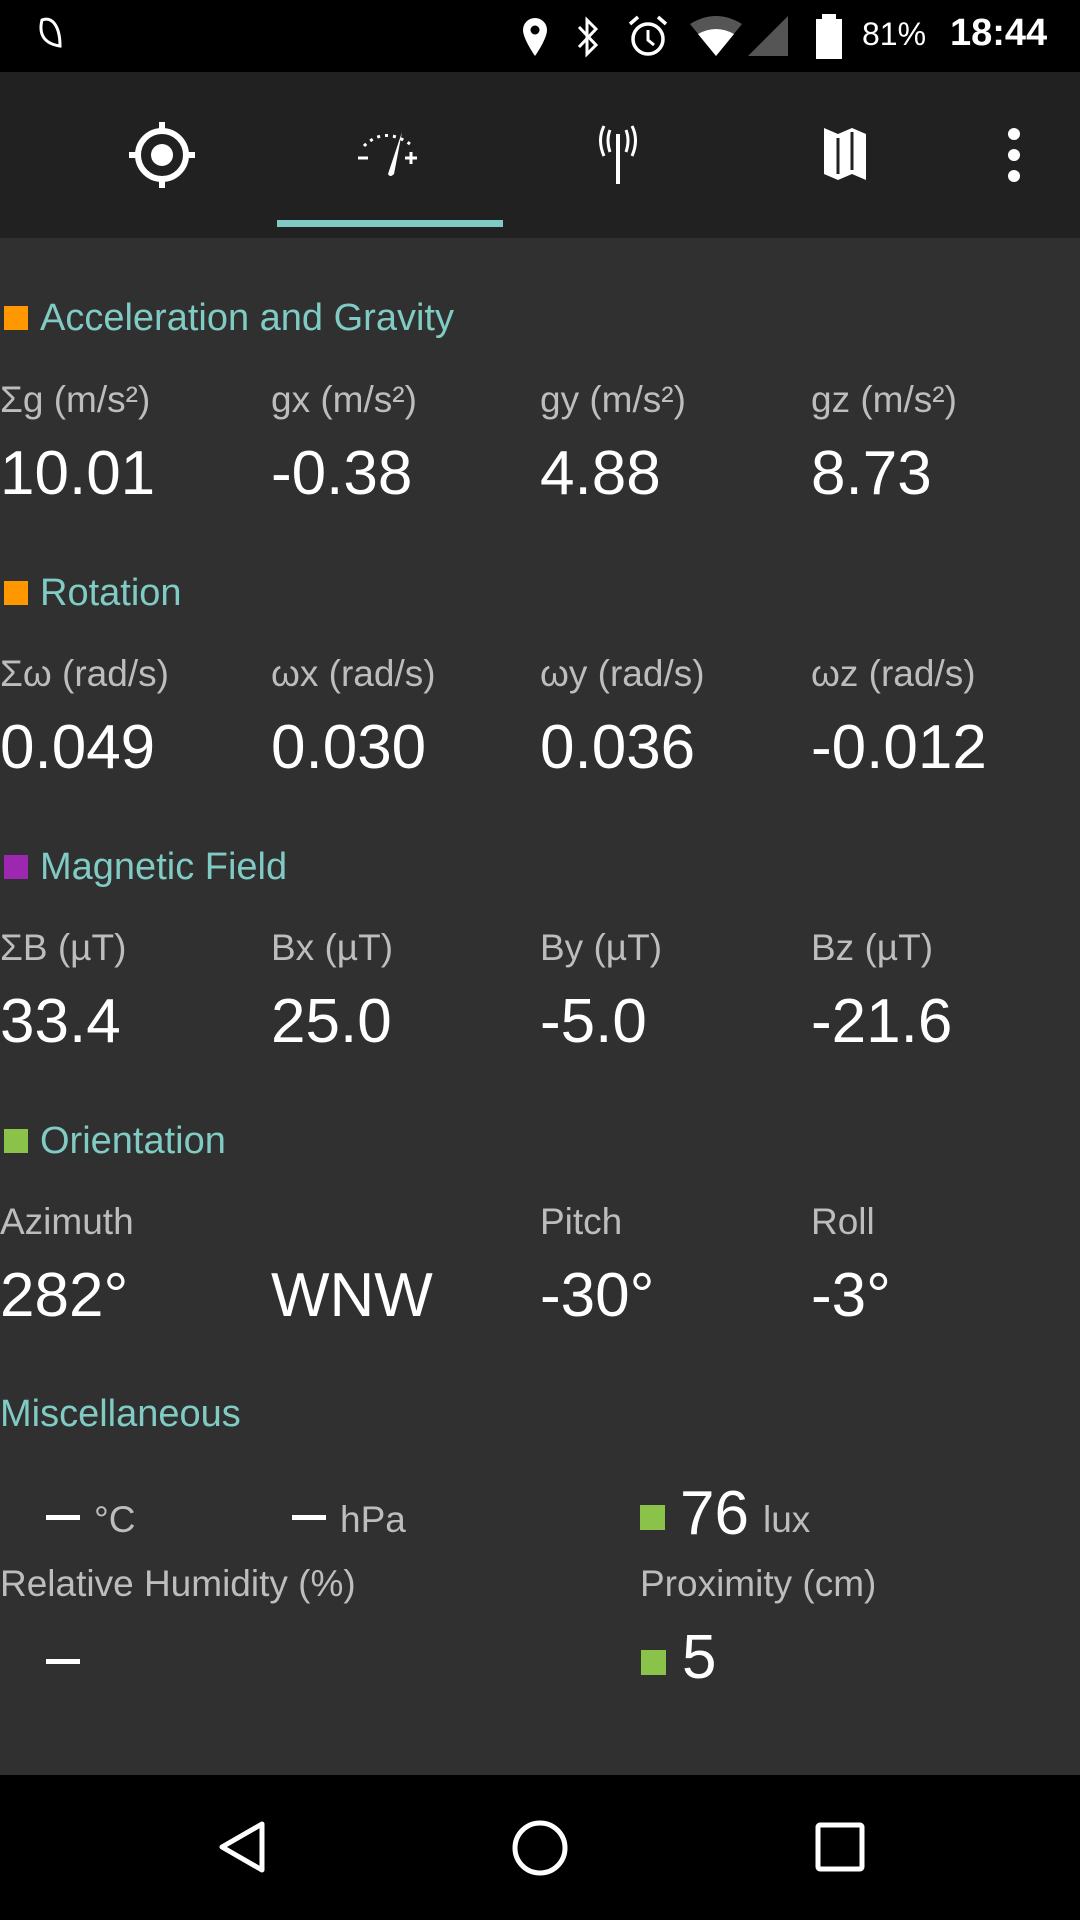  Describe the element at coordinates (75, 399) in the screenshot. I see `label: Σg (m/s²)` at that location.